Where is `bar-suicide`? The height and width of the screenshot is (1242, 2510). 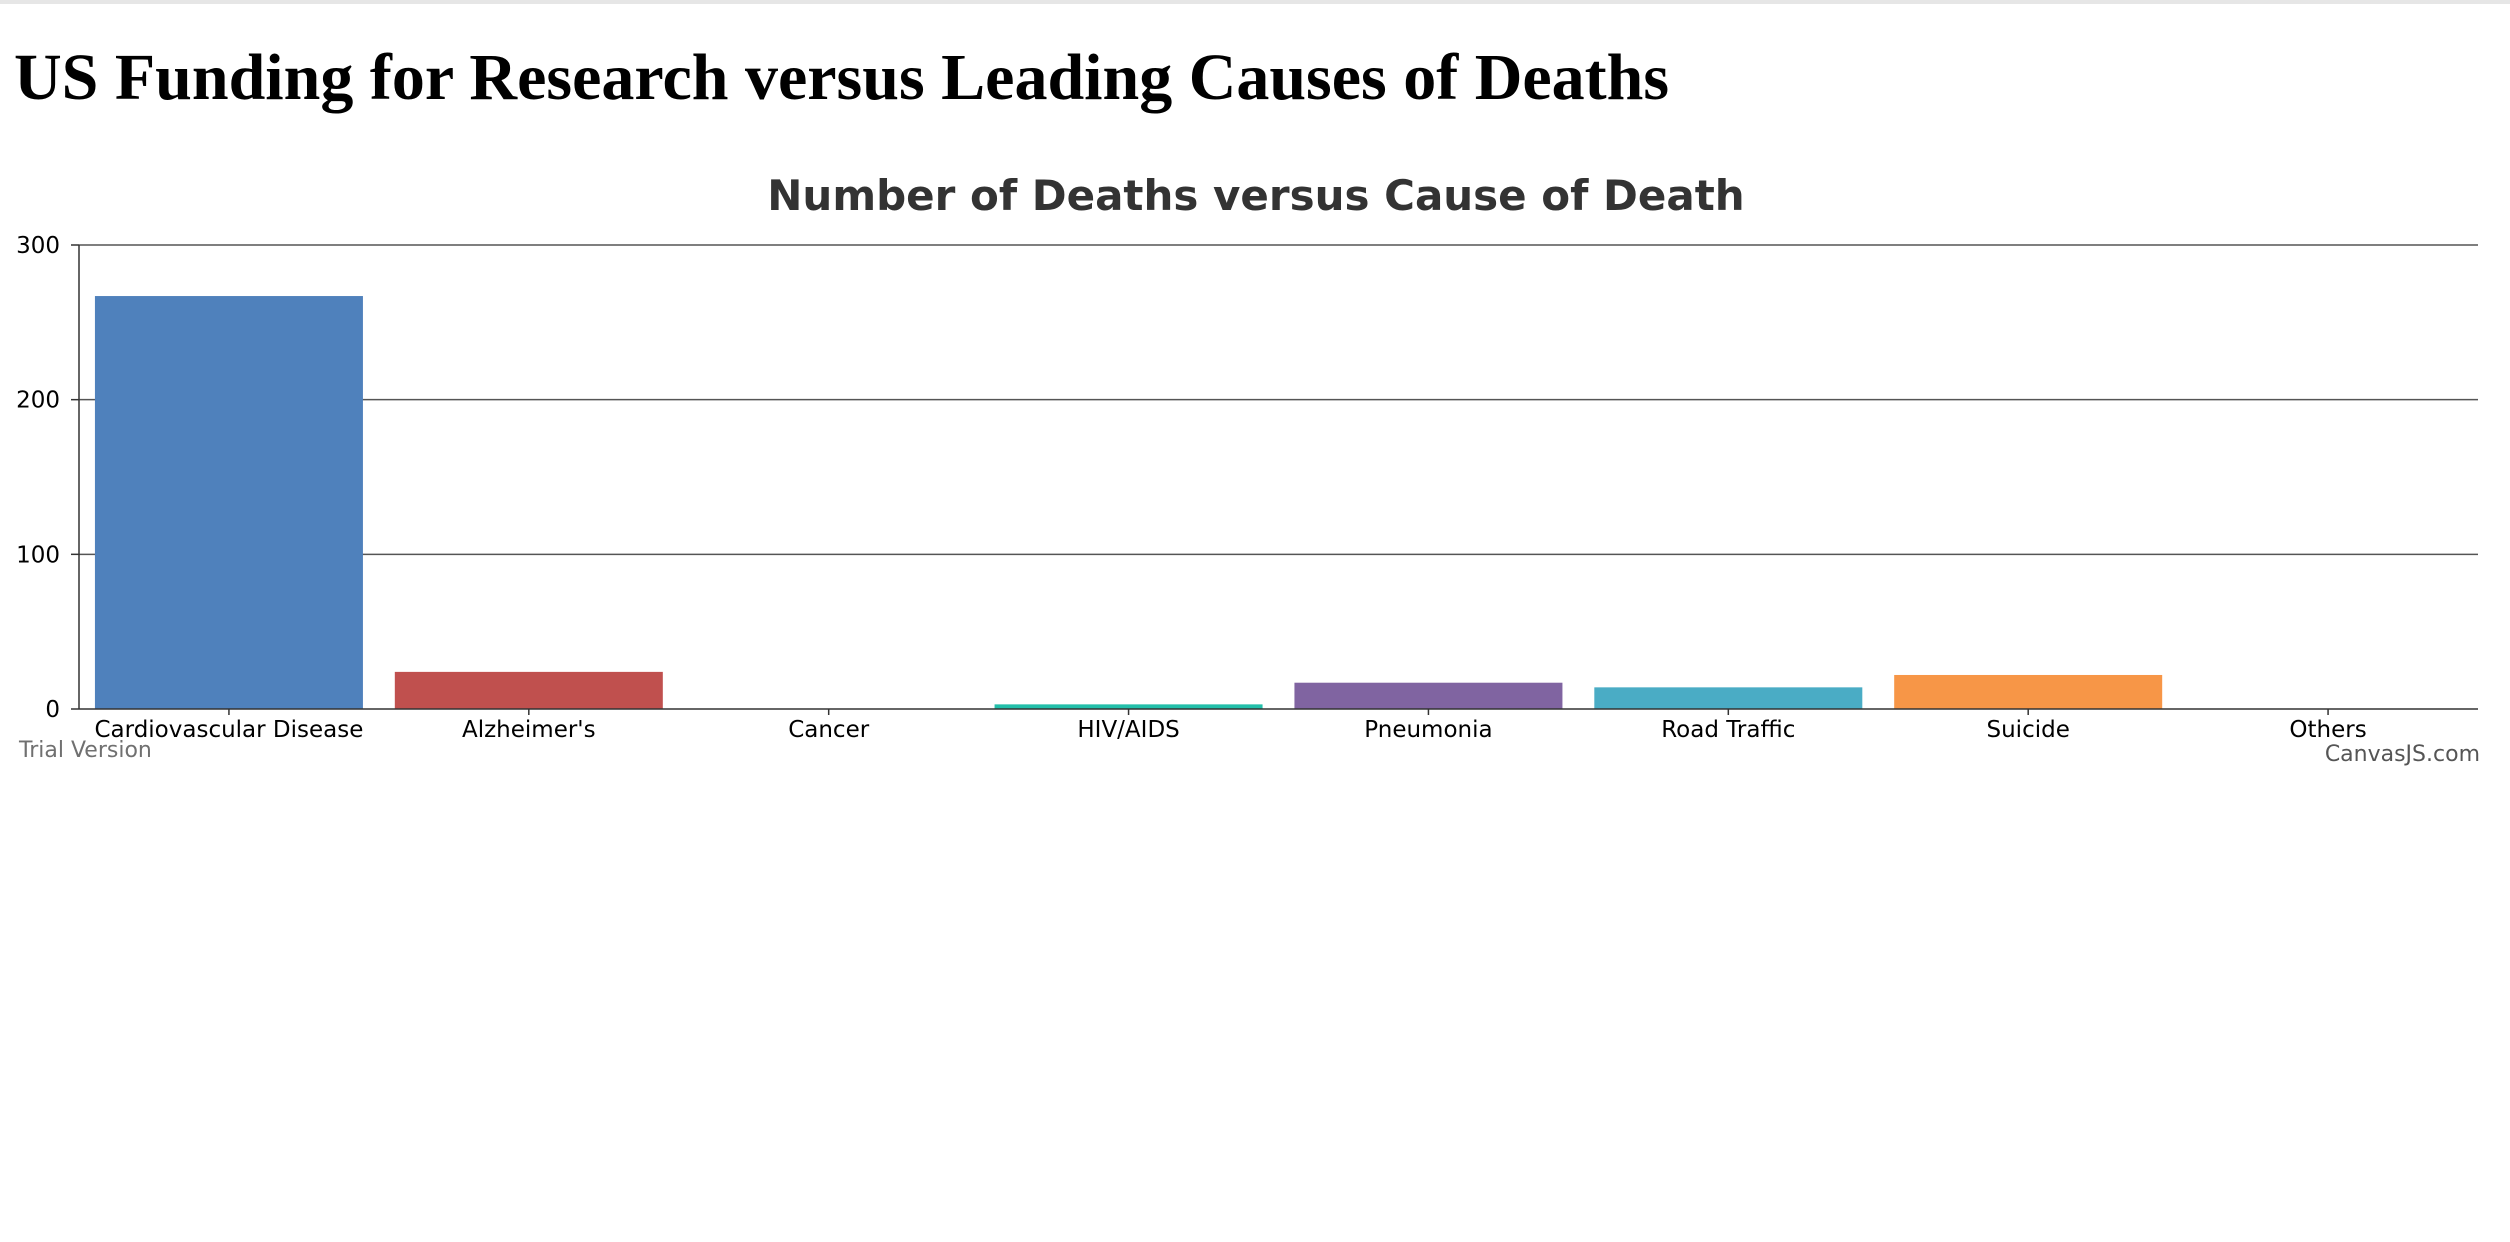
bar-suicide is located at coordinates (2028, 691).